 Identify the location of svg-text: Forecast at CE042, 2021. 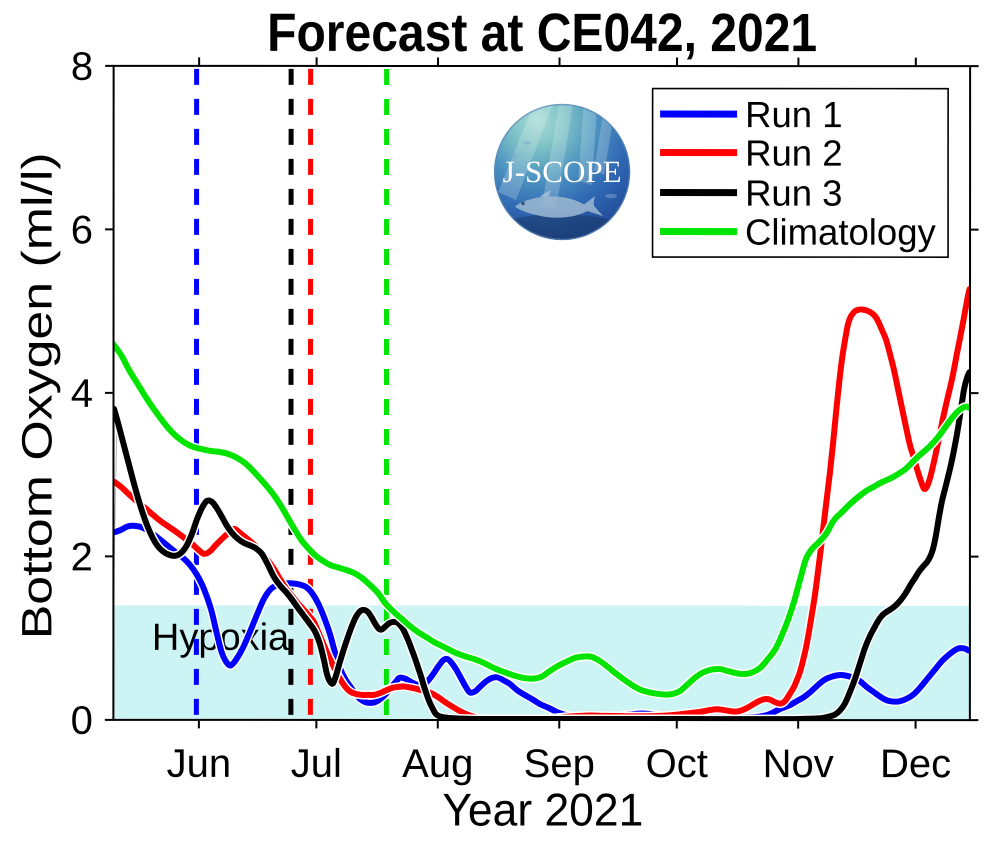
(542, 33).